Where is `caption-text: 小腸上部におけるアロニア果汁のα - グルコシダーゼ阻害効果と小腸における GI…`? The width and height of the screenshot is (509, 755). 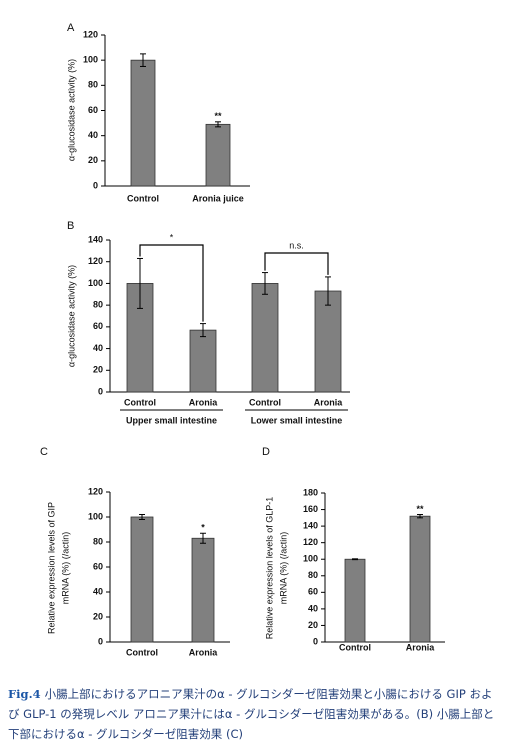
caption-text: 小腸上部におけるアロニア果汁のα - グルコシダーゼ阻害効果と小腸における GI… is located at coordinates (251, 714).